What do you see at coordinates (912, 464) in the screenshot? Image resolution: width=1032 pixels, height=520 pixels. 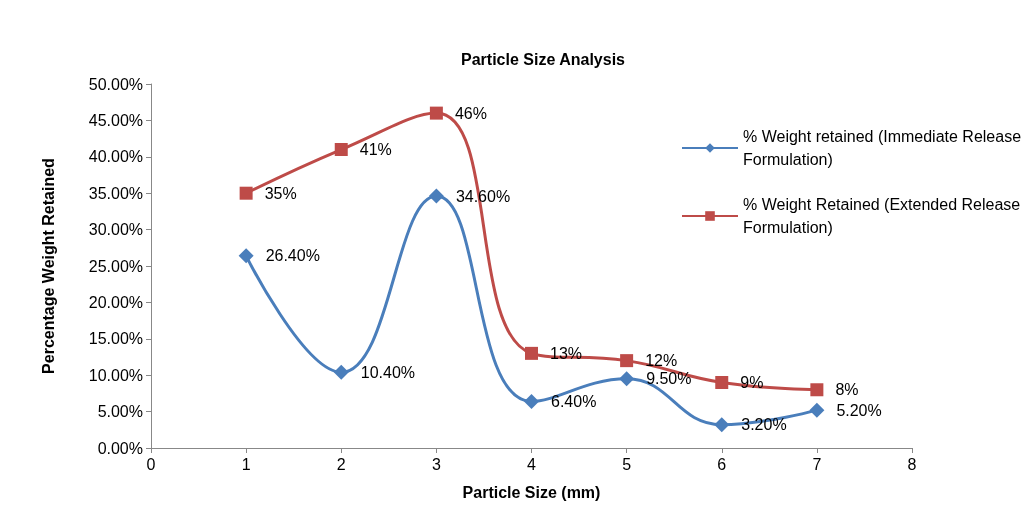 I see `x-tick-label: 8` at bounding box center [912, 464].